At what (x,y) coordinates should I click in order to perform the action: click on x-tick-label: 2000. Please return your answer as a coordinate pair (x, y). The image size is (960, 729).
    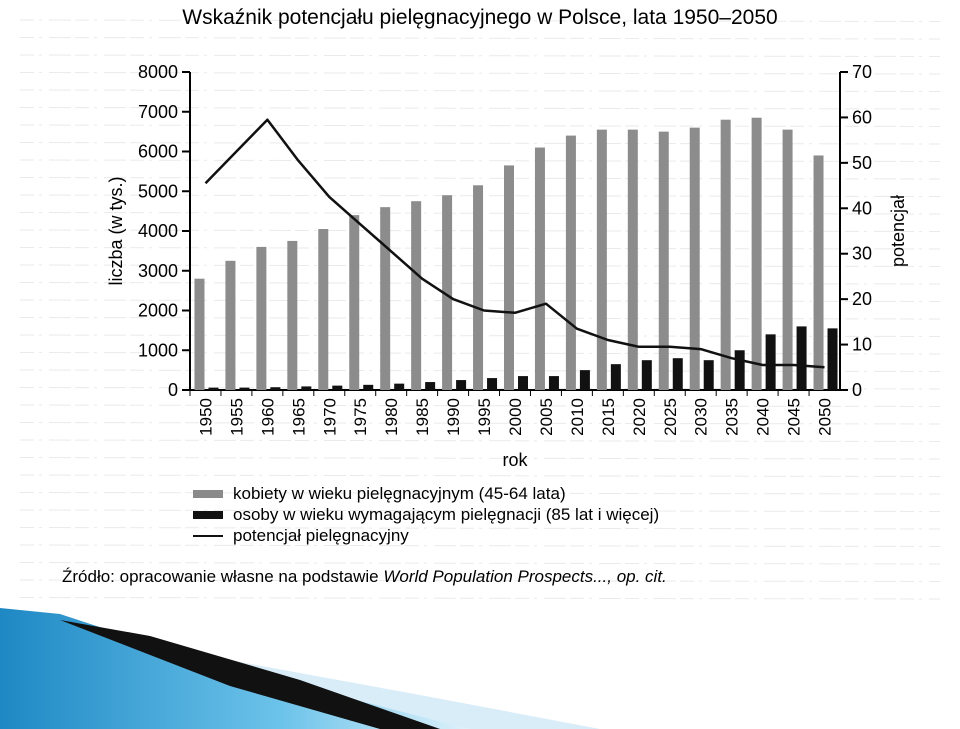
    Looking at the image, I should click on (515, 417).